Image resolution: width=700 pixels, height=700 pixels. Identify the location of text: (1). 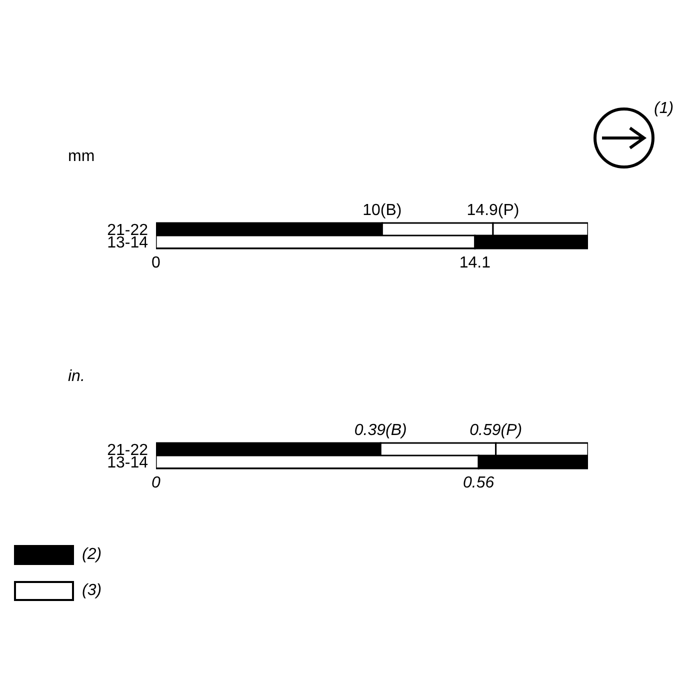
(664, 109).